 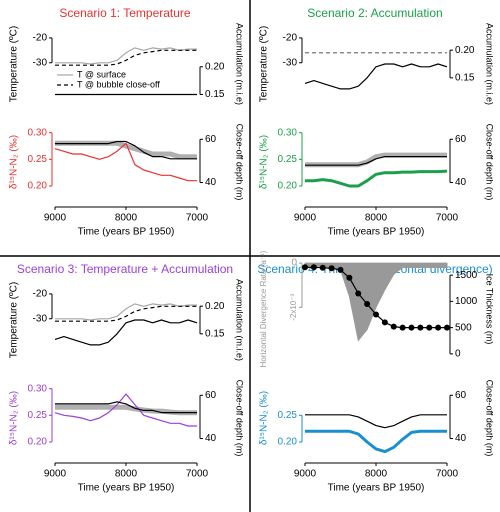 I want to click on legend-label: T @ bubble close-off, so click(x=118, y=84).